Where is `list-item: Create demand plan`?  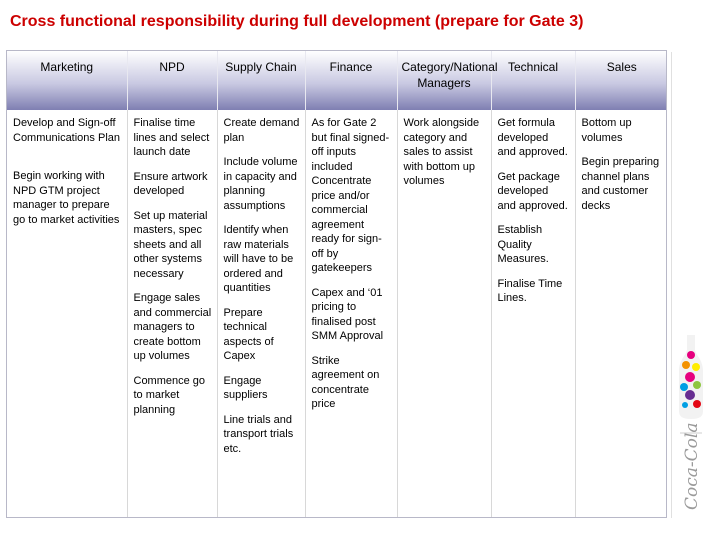
list-item: Create demand plan is located at coordinates (261, 130).